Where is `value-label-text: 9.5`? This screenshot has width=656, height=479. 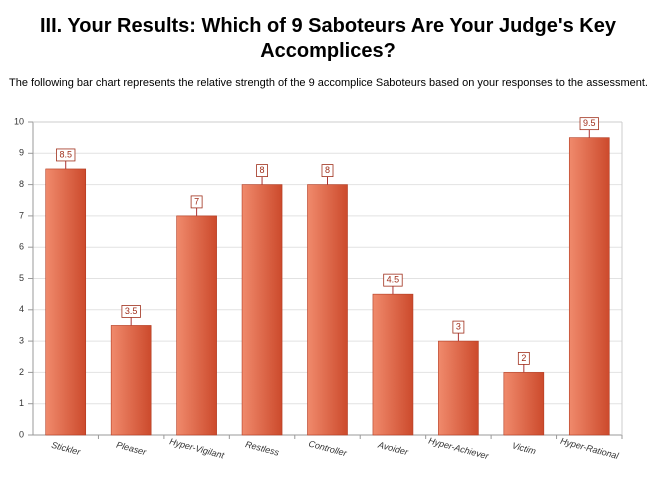
value-label-text: 9.5 is located at coordinates (589, 123).